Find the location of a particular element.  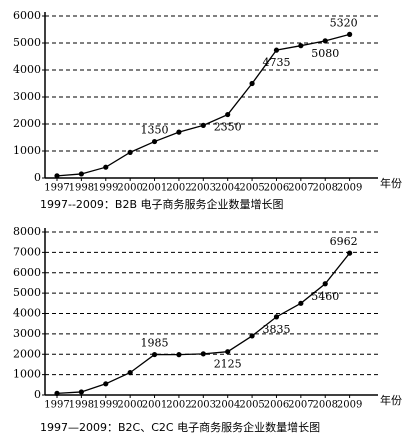

caption: 1997--2009：B2B 电子商务服务企业数量增长图 is located at coordinates (162, 204).